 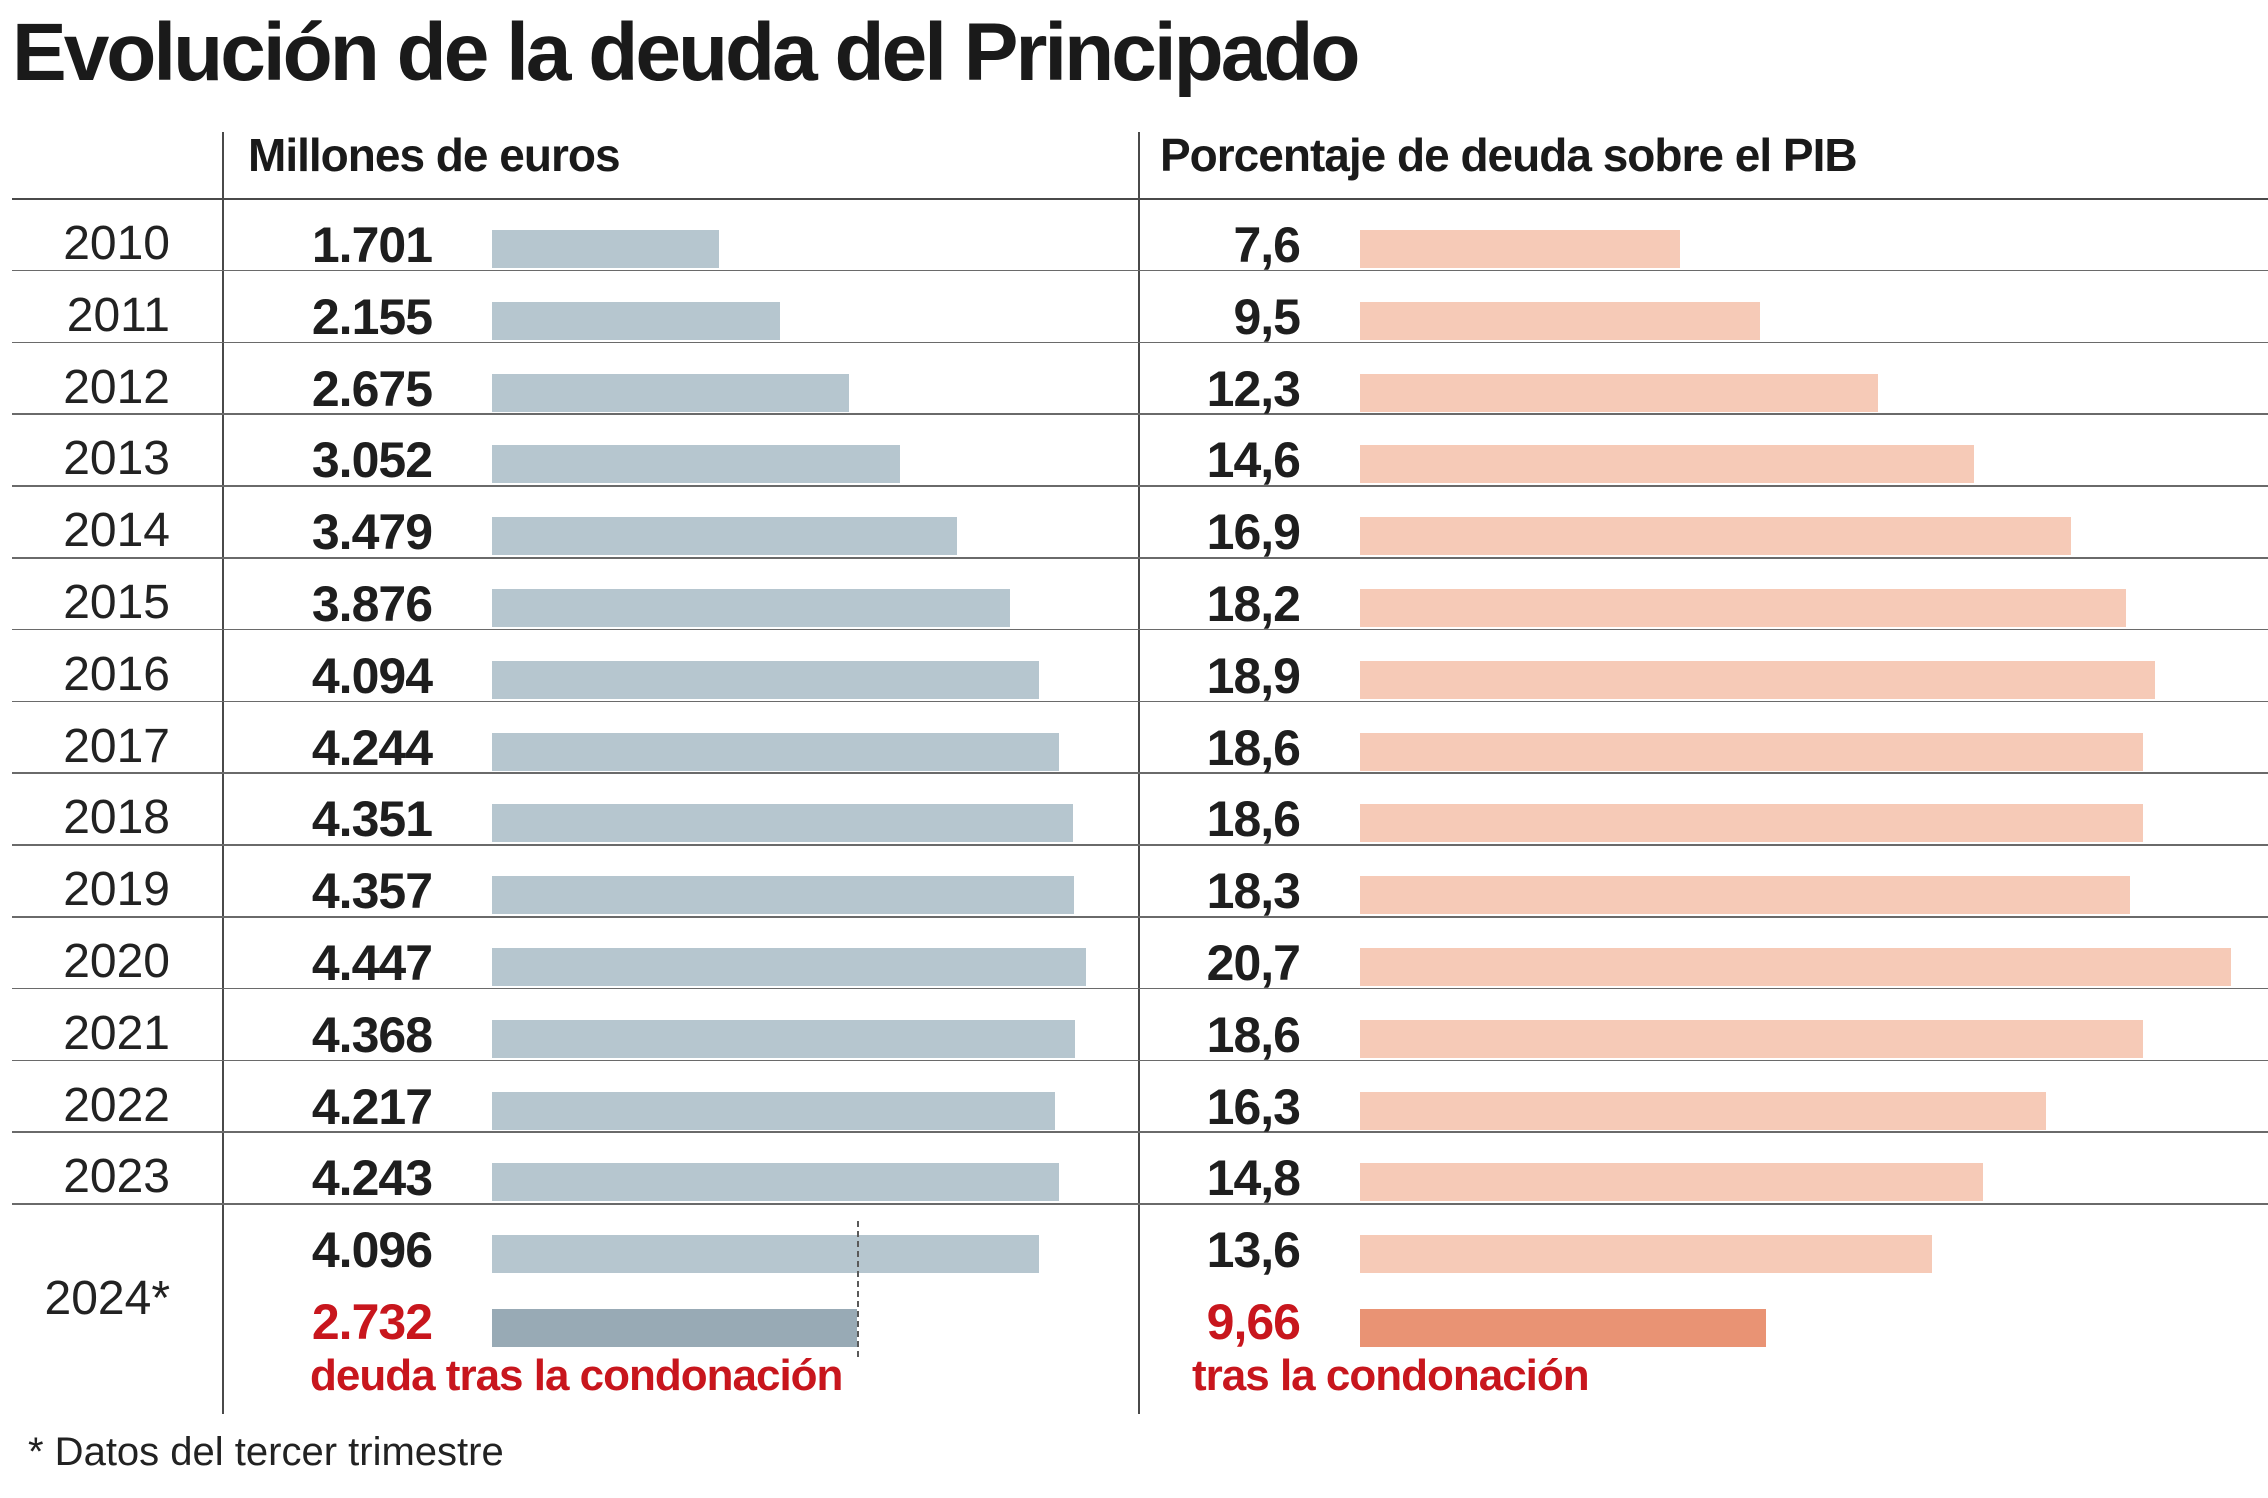 What do you see at coordinates (1253, 1106) in the screenshot?
I see `pct-value-label: 16,3` at bounding box center [1253, 1106].